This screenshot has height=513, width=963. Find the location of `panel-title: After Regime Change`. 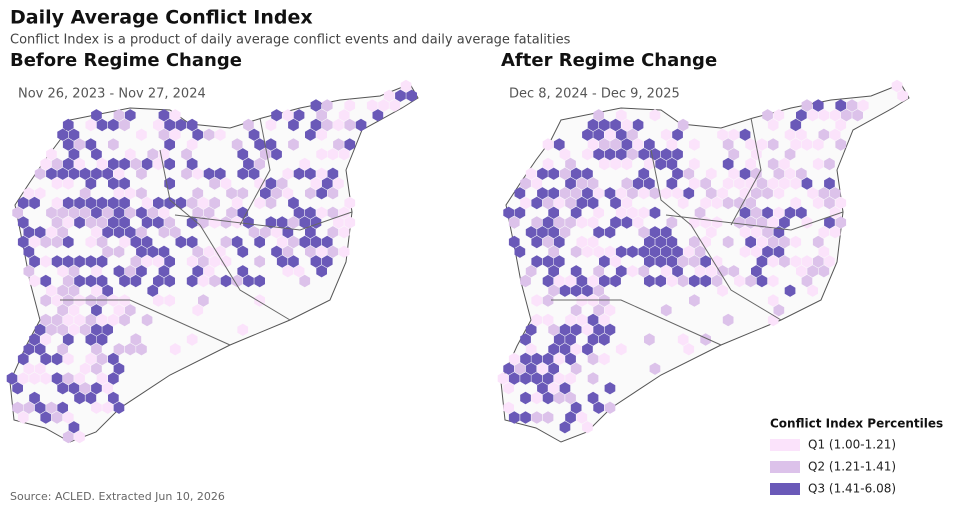

panel-title: After Regime Change is located at coordinates (609, 60).